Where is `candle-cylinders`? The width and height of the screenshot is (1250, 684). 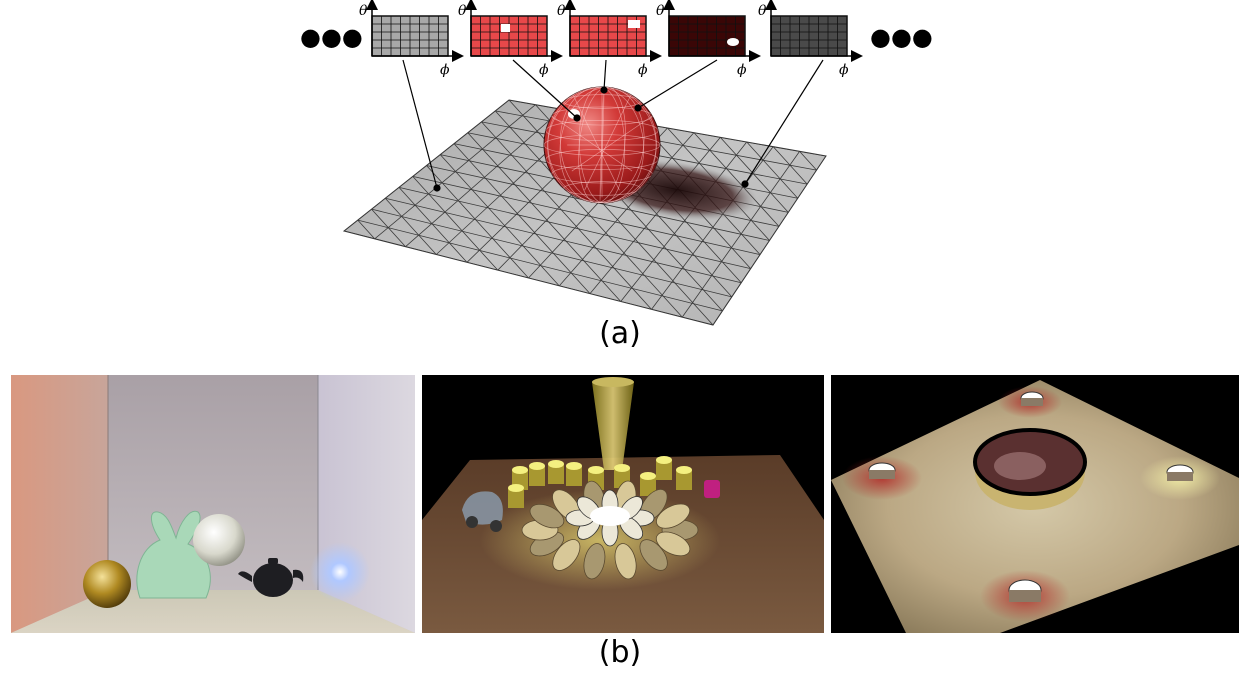 candle-cylinders is located at coordinates (600, 482).